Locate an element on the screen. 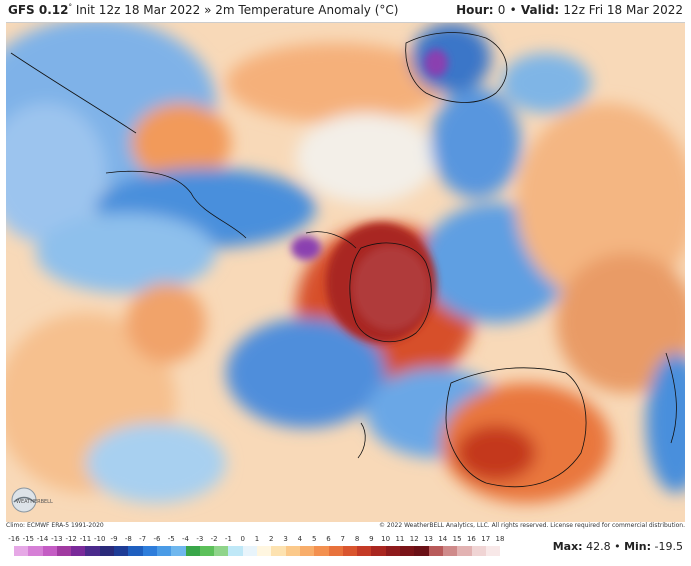 The width and height of the screenshot is (691, 566). colorbar-label: 12 is located at coordinates (414, 539).